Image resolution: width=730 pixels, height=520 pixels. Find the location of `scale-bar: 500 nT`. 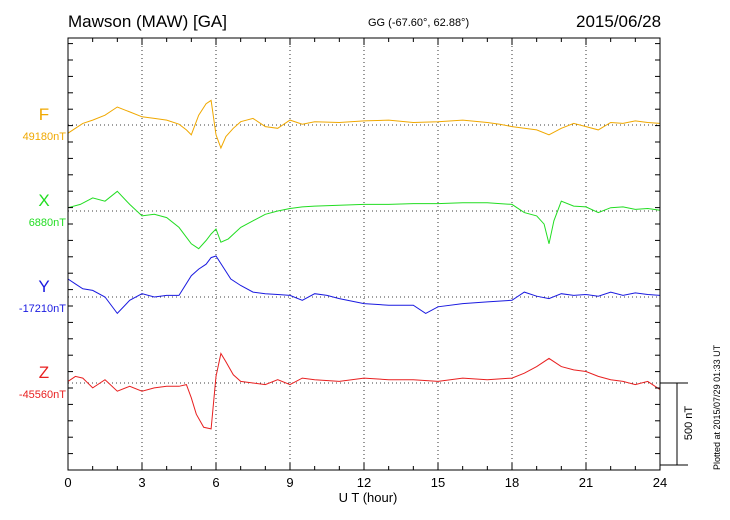

scale-bar: 500 nT is located at coordinates (677, 424).